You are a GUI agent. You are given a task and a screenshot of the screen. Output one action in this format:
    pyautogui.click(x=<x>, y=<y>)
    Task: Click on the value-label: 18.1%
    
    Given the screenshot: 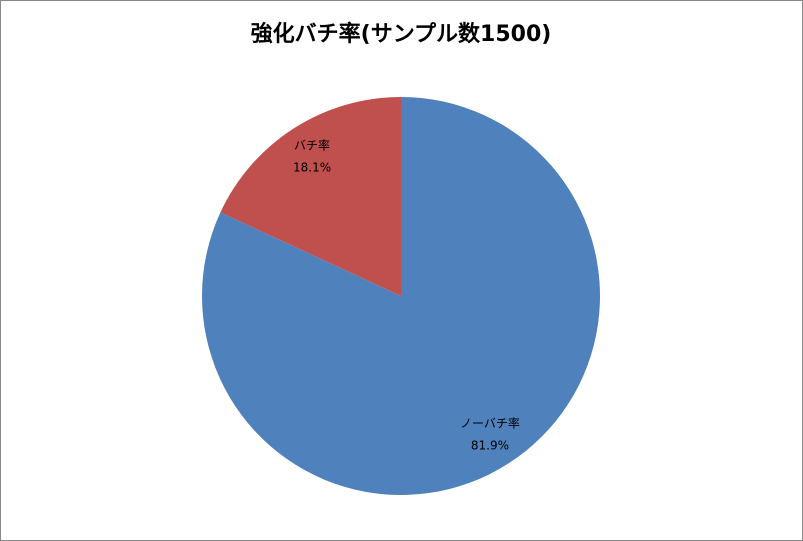 What is the action you would take?
    pyautogui.click(x=312, y=167)
    